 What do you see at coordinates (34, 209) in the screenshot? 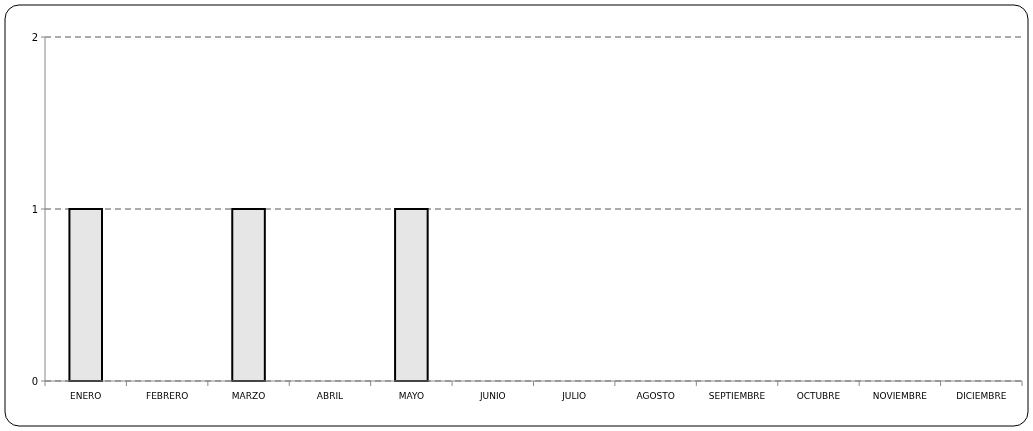
I see `y-tick-label: 1` at bounding box center [34, 209].